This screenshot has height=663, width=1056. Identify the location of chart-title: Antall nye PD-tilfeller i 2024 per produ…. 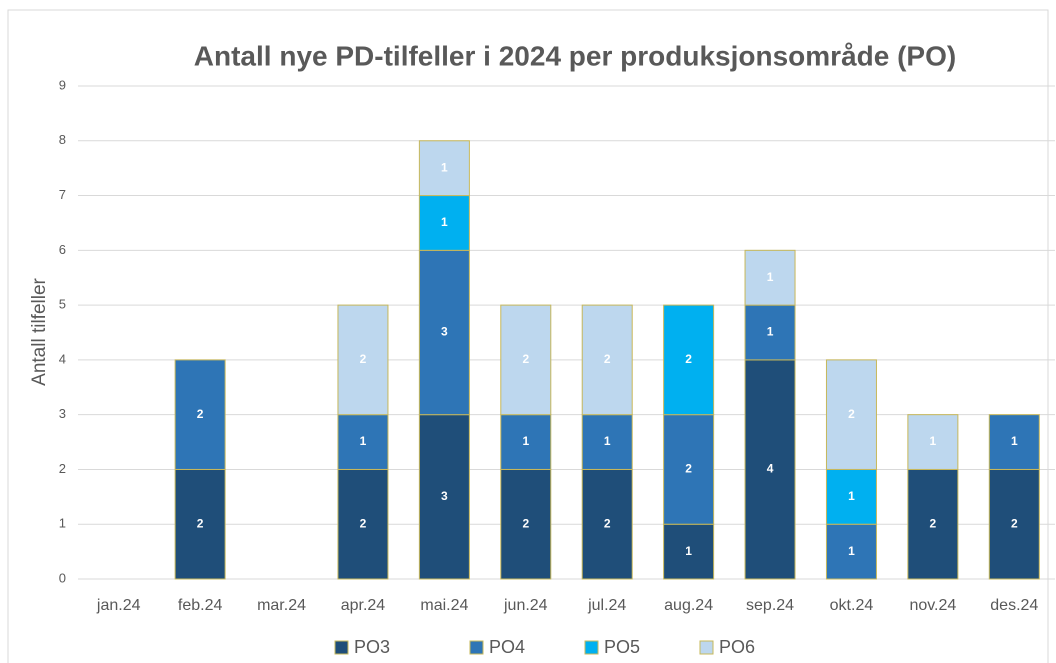
(575, 55).